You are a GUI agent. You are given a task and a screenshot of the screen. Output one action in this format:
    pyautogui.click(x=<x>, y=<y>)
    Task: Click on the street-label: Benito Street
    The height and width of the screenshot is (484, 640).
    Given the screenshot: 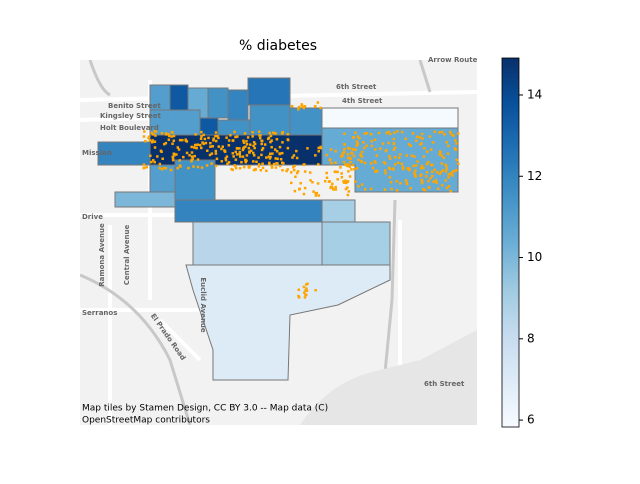 What is the action you would take?
    pyautogui.click(x=134, y=106)
    